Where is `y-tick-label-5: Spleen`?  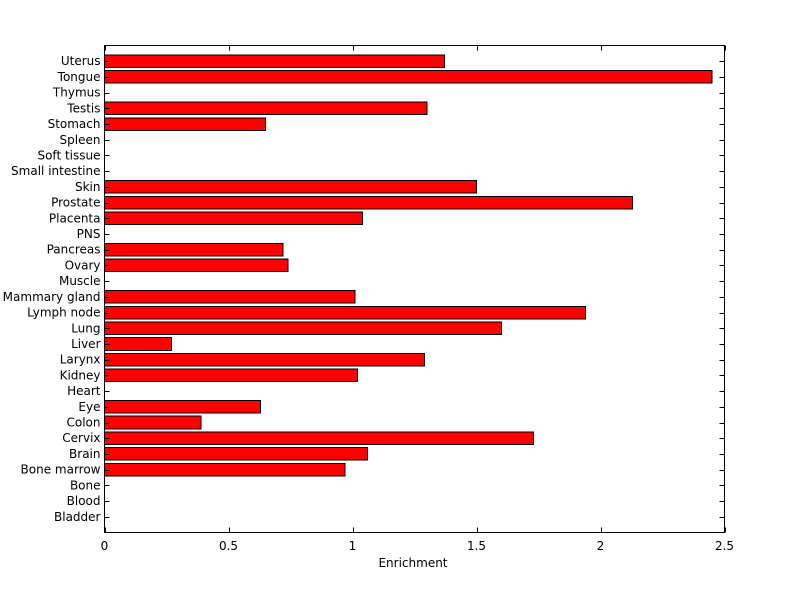 y-tick-label-5: Spleen is located at coordinates (80, 140).